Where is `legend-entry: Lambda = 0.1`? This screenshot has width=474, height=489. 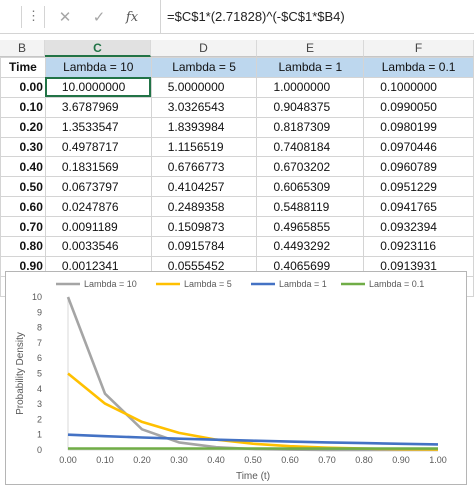
legend-entry: Lambda = 0.1 is located at coordinates (396, 284).